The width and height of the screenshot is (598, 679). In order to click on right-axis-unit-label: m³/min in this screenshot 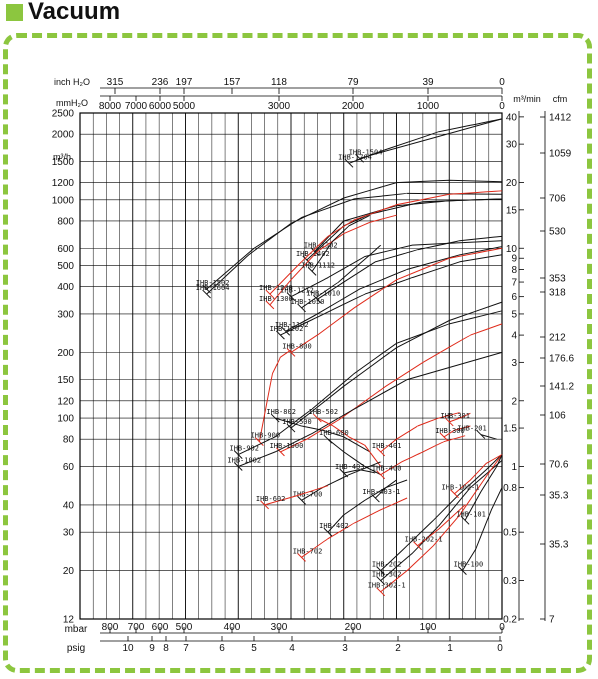, I will do `click(527, 99)`.